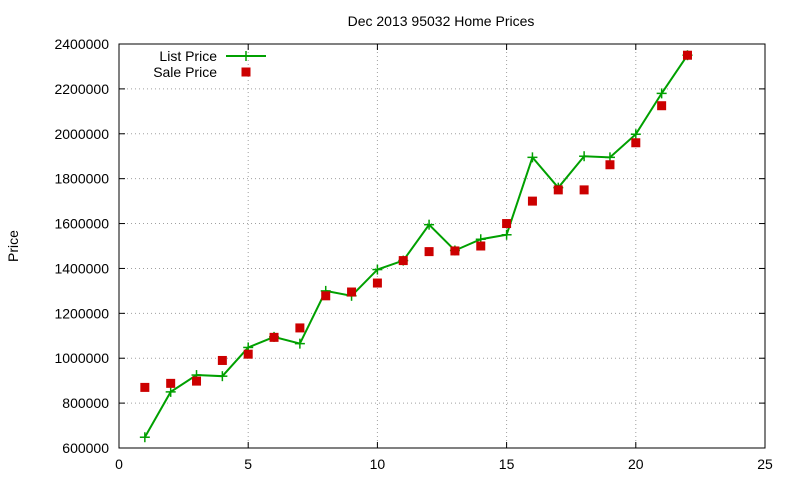 The width and height of the screenshot is (800, 480). What do you see at coordinates (81, 179) in the screenshot?
I see `y-tick-label: 1800000` at bounding box center [81, 179].